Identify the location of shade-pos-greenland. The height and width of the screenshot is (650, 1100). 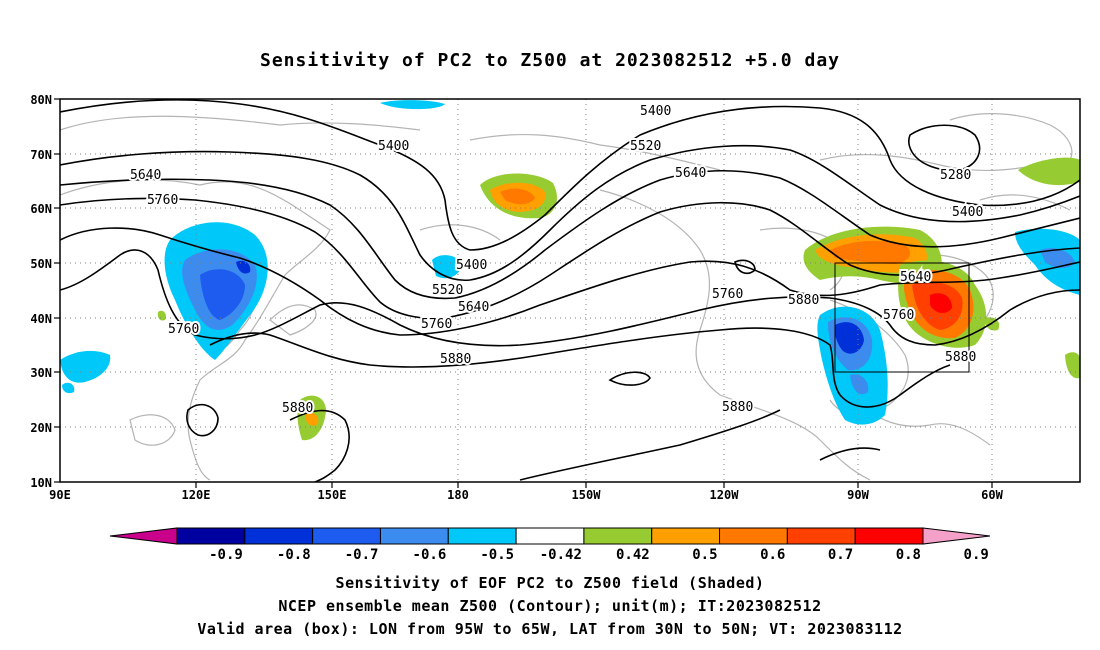
(1049, 171).